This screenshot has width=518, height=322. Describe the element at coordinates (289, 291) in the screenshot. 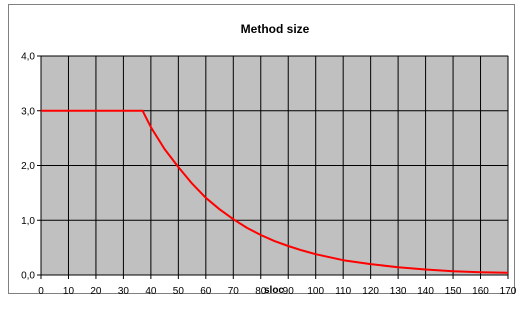

I see `x-tick-label: 90` at that location.